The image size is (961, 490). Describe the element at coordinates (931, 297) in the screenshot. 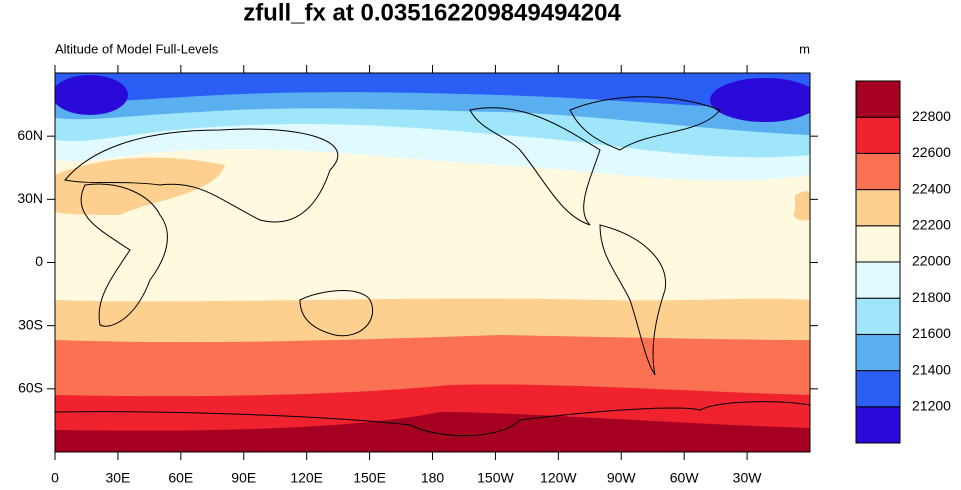

I see `colorbar-label: 21800` at that location.